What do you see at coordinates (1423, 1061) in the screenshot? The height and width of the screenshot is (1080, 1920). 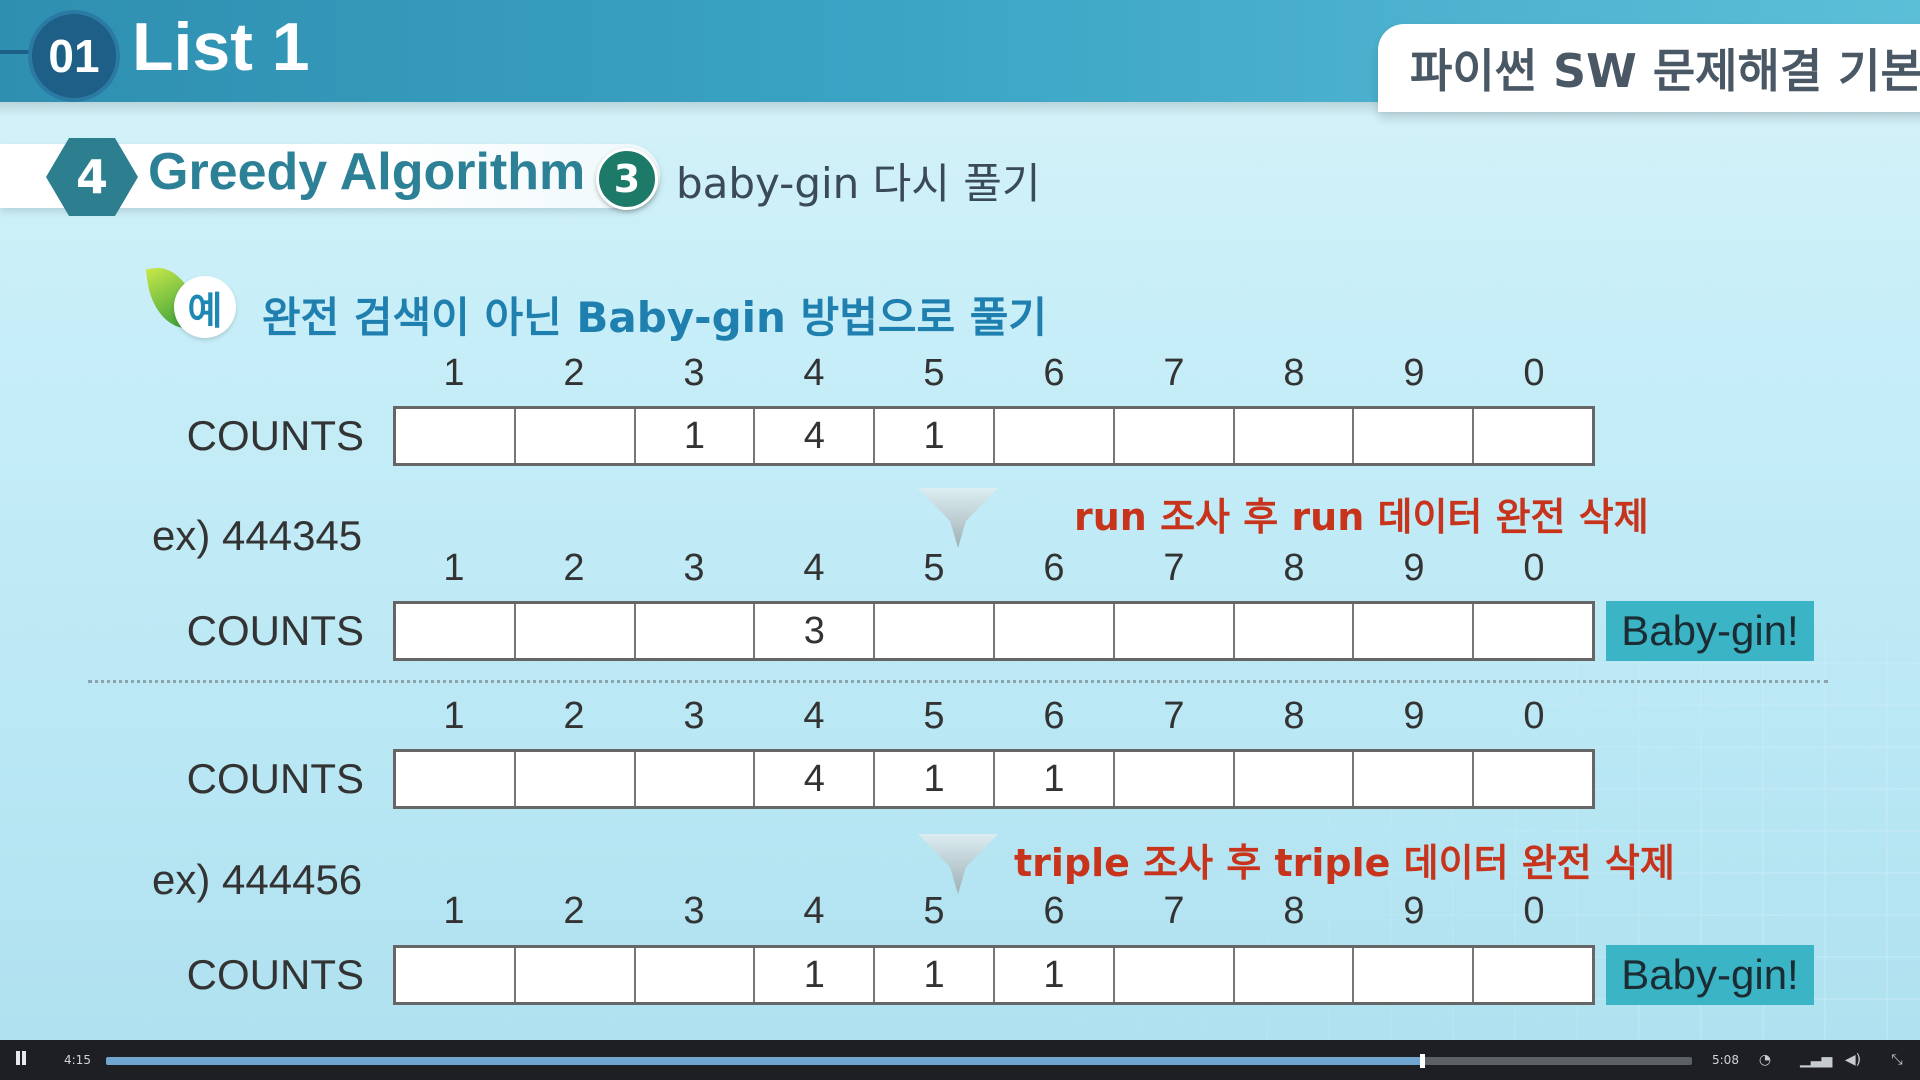 I see `seek-handle` at bounding box center [1423, 1061].